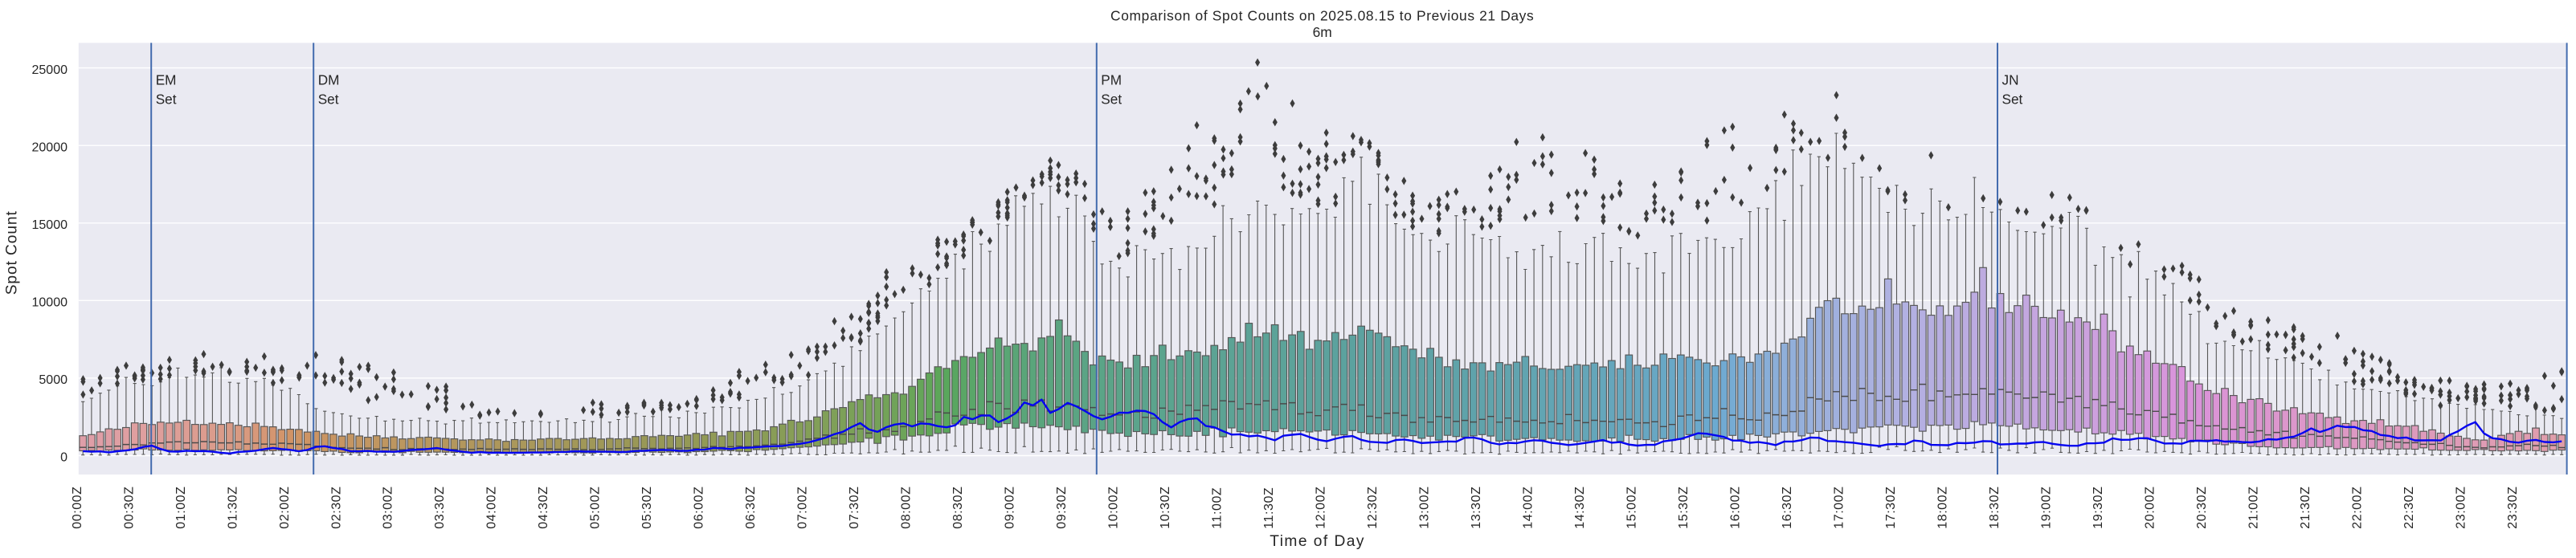 Image resolution: width=2576 pixels, height=558 pixels. What do you see at coordinates (2513, 508) in the screenshot?
I see `svg-text: 23:30Z` at bounding box center [2513, 508].